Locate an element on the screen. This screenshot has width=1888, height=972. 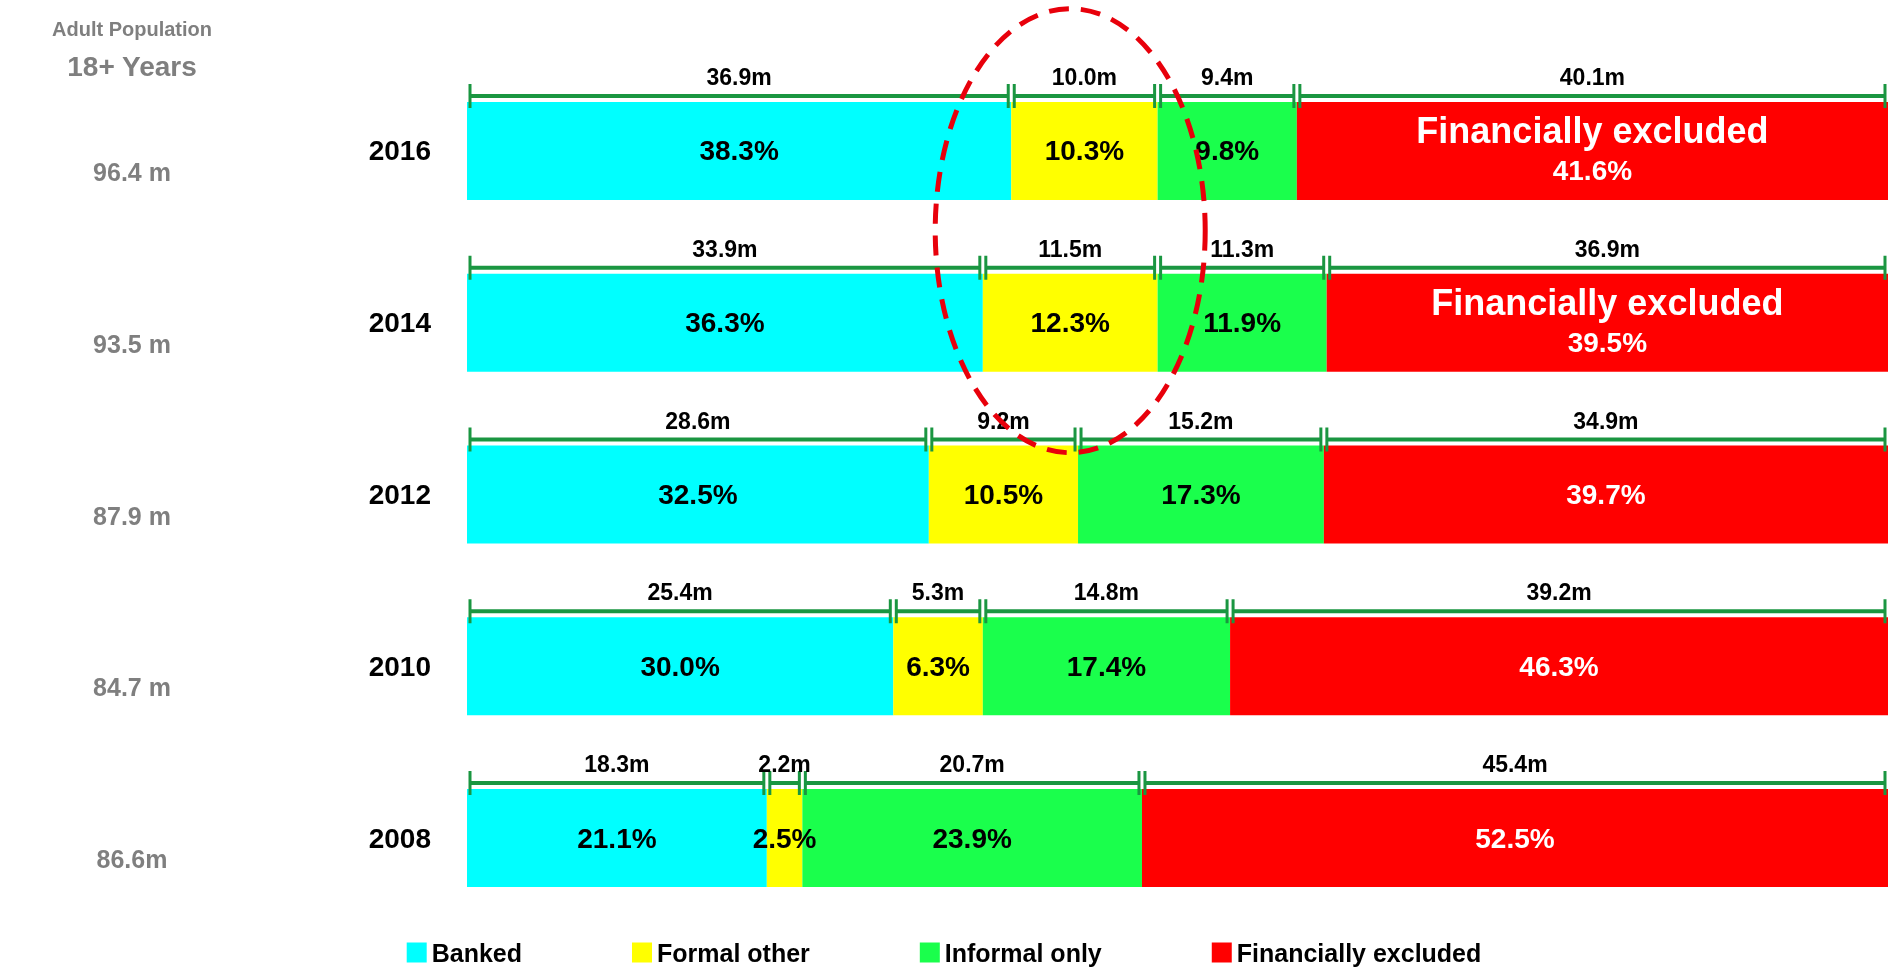
annotation: 25.4m is located at coordinates (680, 592).